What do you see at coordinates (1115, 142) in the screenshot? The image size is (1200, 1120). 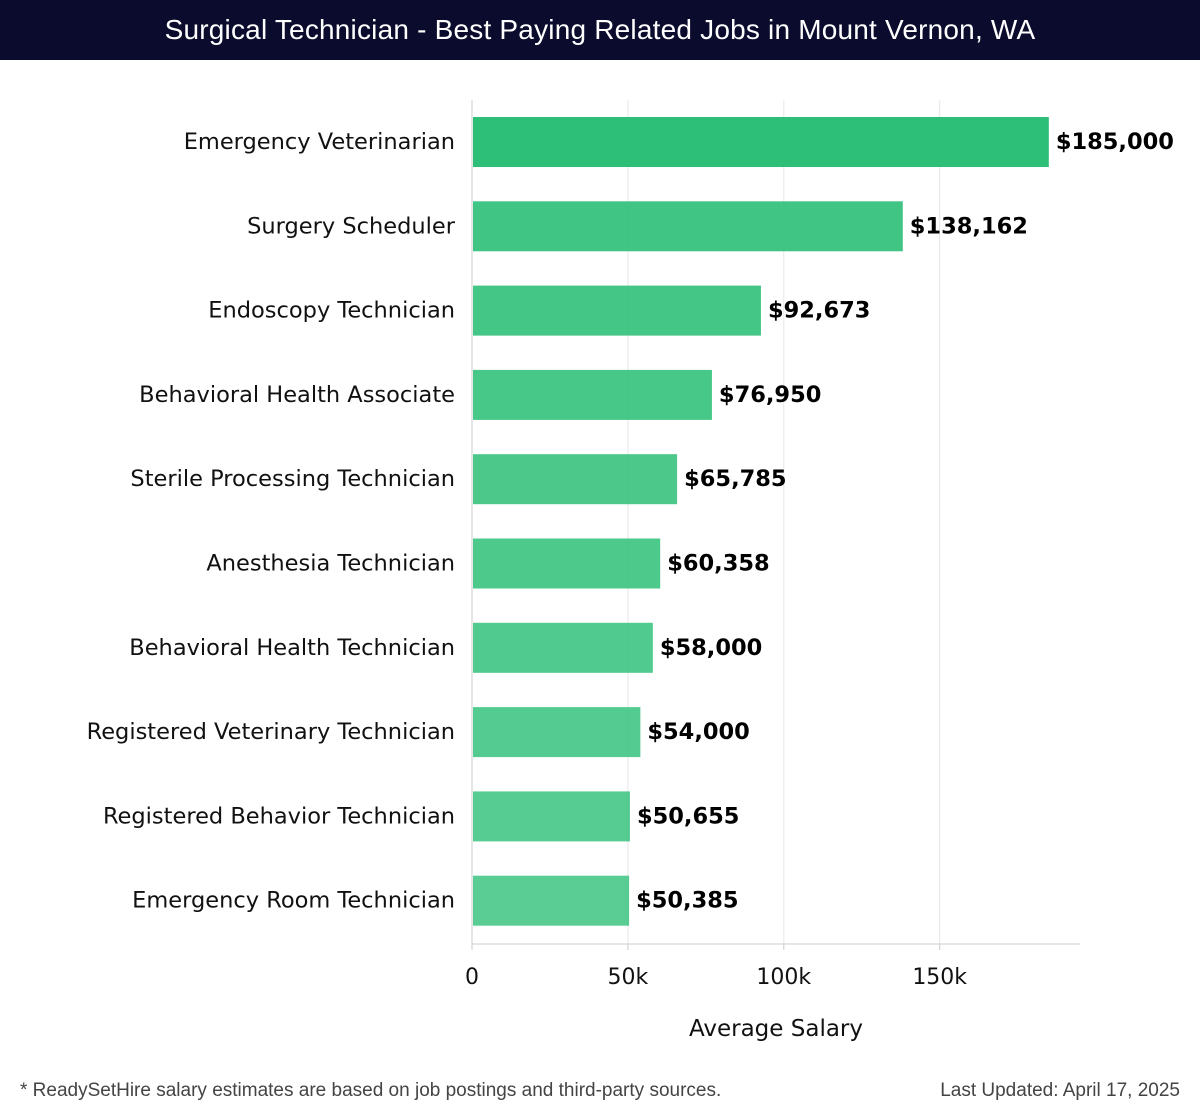 I see `value-label: $185,000` at bounding box center [1115, 142].